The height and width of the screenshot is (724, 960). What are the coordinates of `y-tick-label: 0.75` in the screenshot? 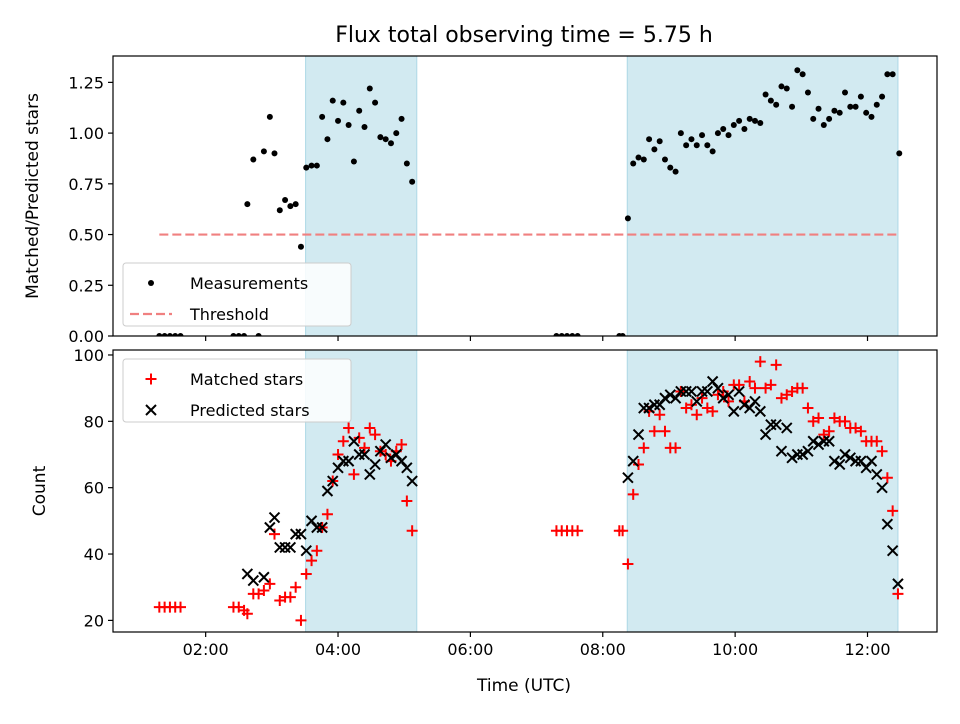 It's located at (86, 184).